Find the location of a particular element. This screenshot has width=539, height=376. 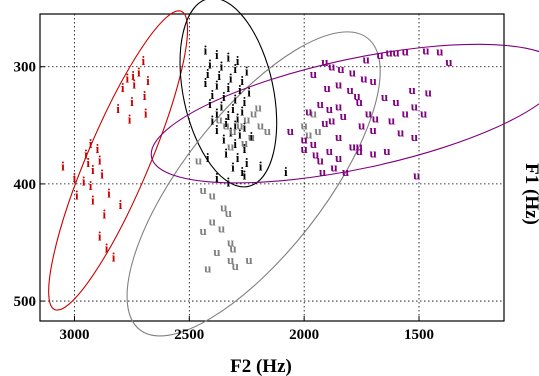

x-tick-label: 3000 is located at coordinates (74, 335).